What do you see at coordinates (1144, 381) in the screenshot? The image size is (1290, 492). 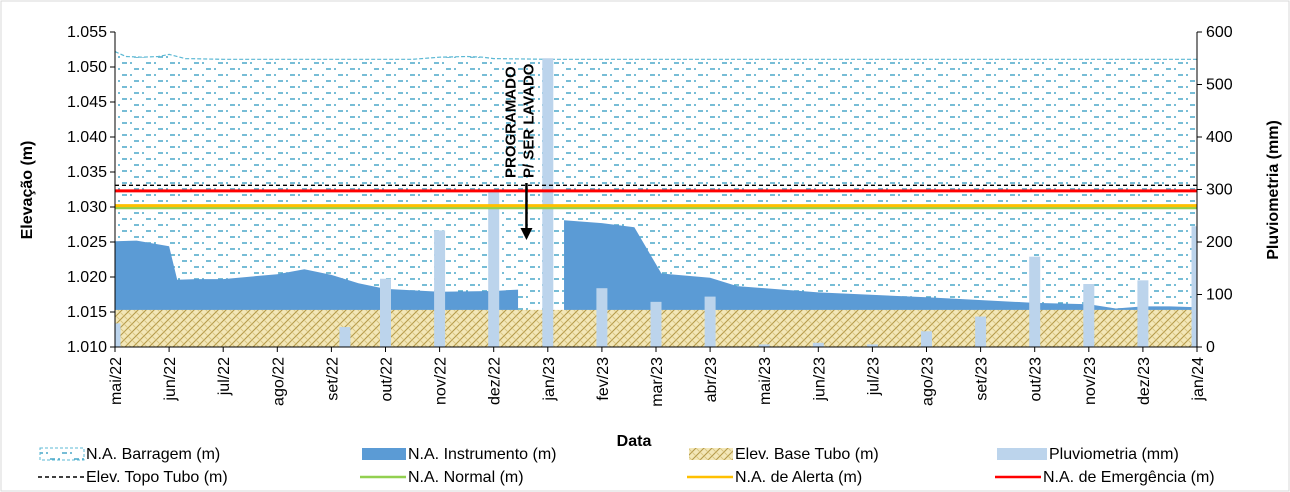 I see `x-tick-label: dez/23` at bounding box center [1144, 381].